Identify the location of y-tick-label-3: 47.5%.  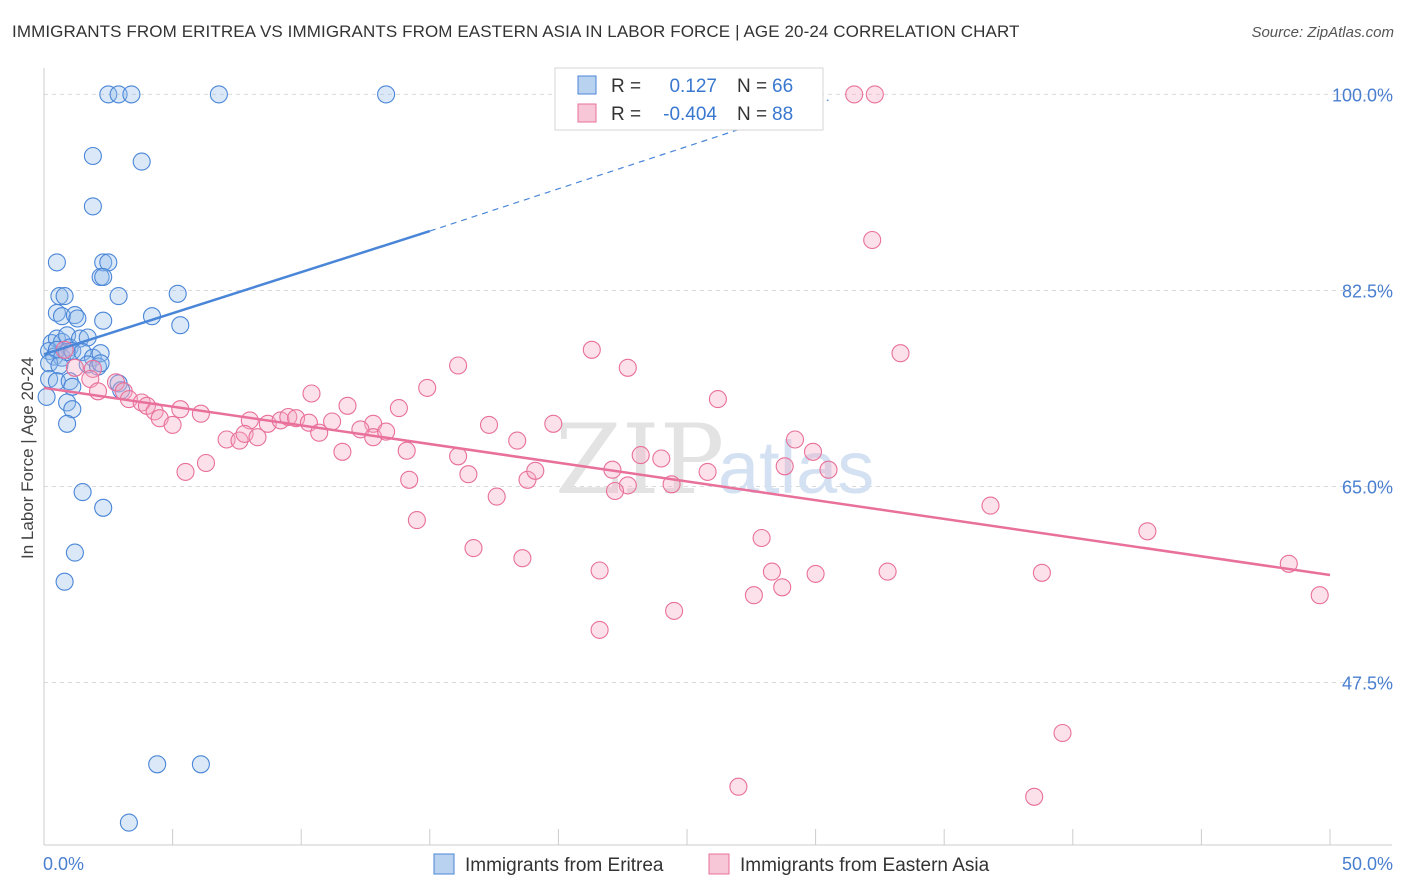
(1367, 684).